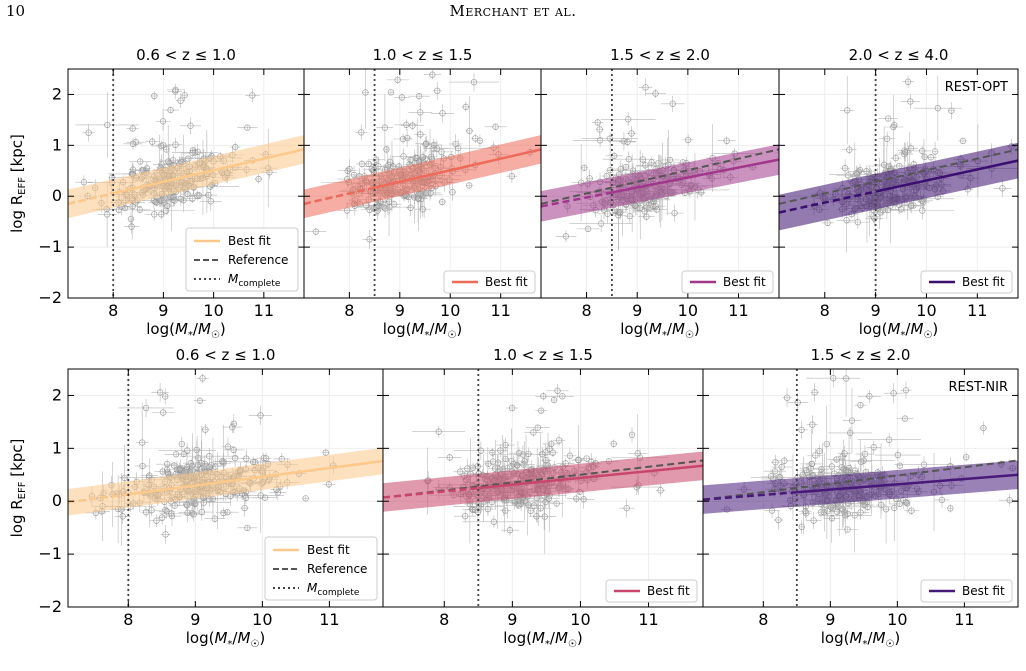 The width and height of the screenshot is (1026, 671). Describe the element at coordinates (695, 176) in the screenshot. I see `best-fit-line` at that location.